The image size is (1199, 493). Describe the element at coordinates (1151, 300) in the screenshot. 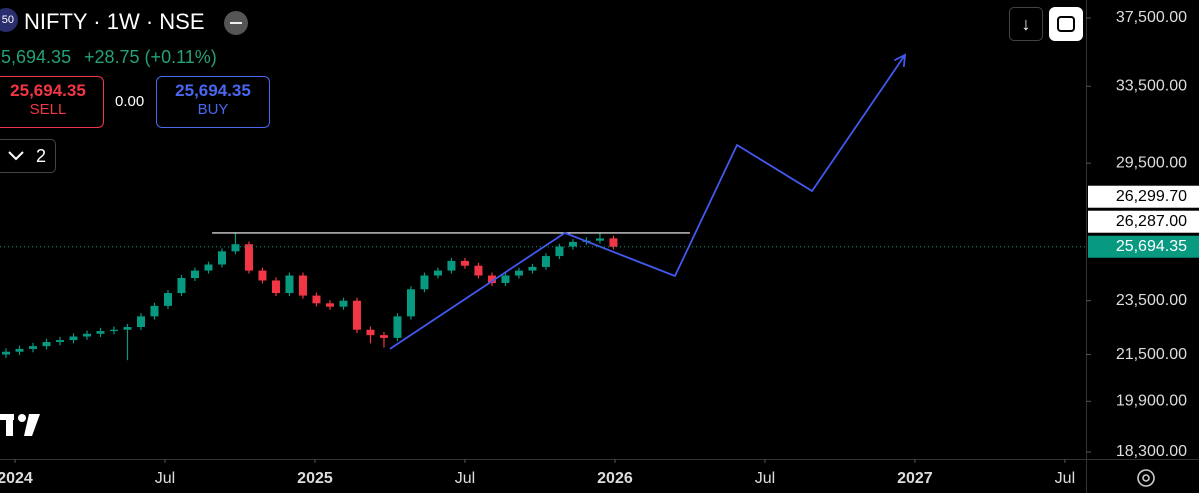

I see `y-tick-label: 23,500.00` at that location.